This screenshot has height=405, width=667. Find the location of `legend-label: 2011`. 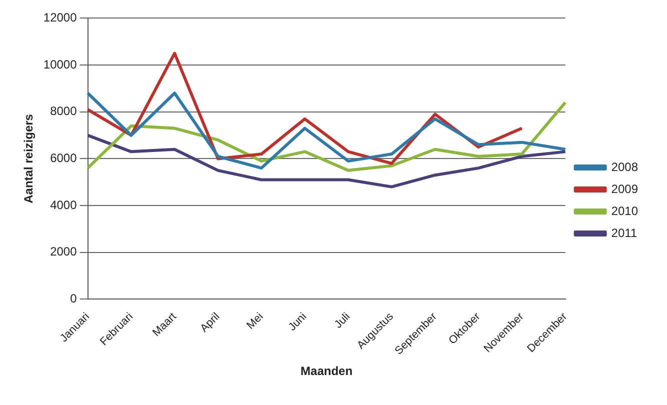

legend-label: 2011 is located at coordinates (624, 233).